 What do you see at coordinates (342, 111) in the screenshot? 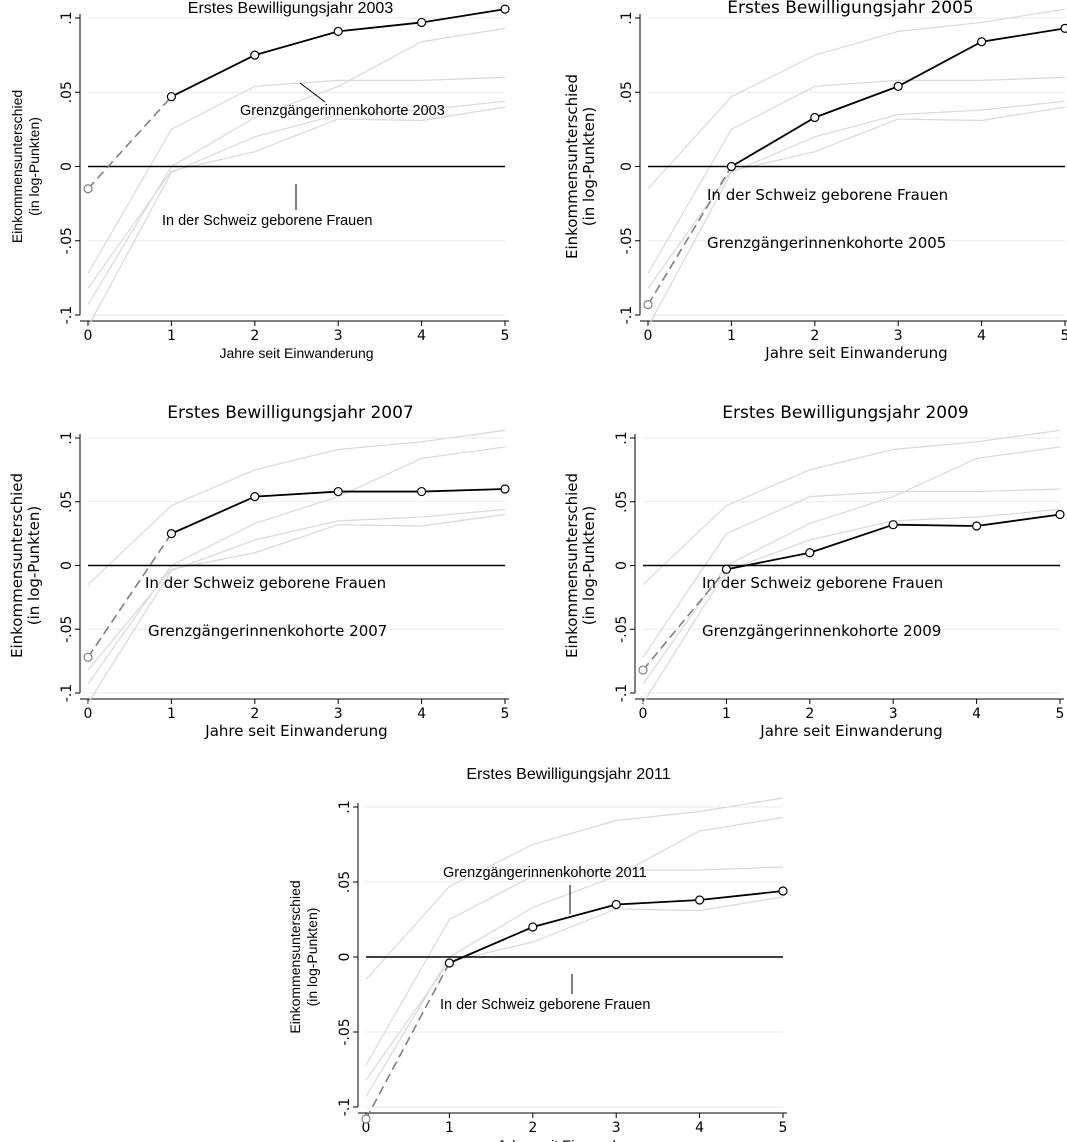
I see `cohort-annotation: Grenzgängerinnenkohorte 2003` at bounding box center [342, 111].